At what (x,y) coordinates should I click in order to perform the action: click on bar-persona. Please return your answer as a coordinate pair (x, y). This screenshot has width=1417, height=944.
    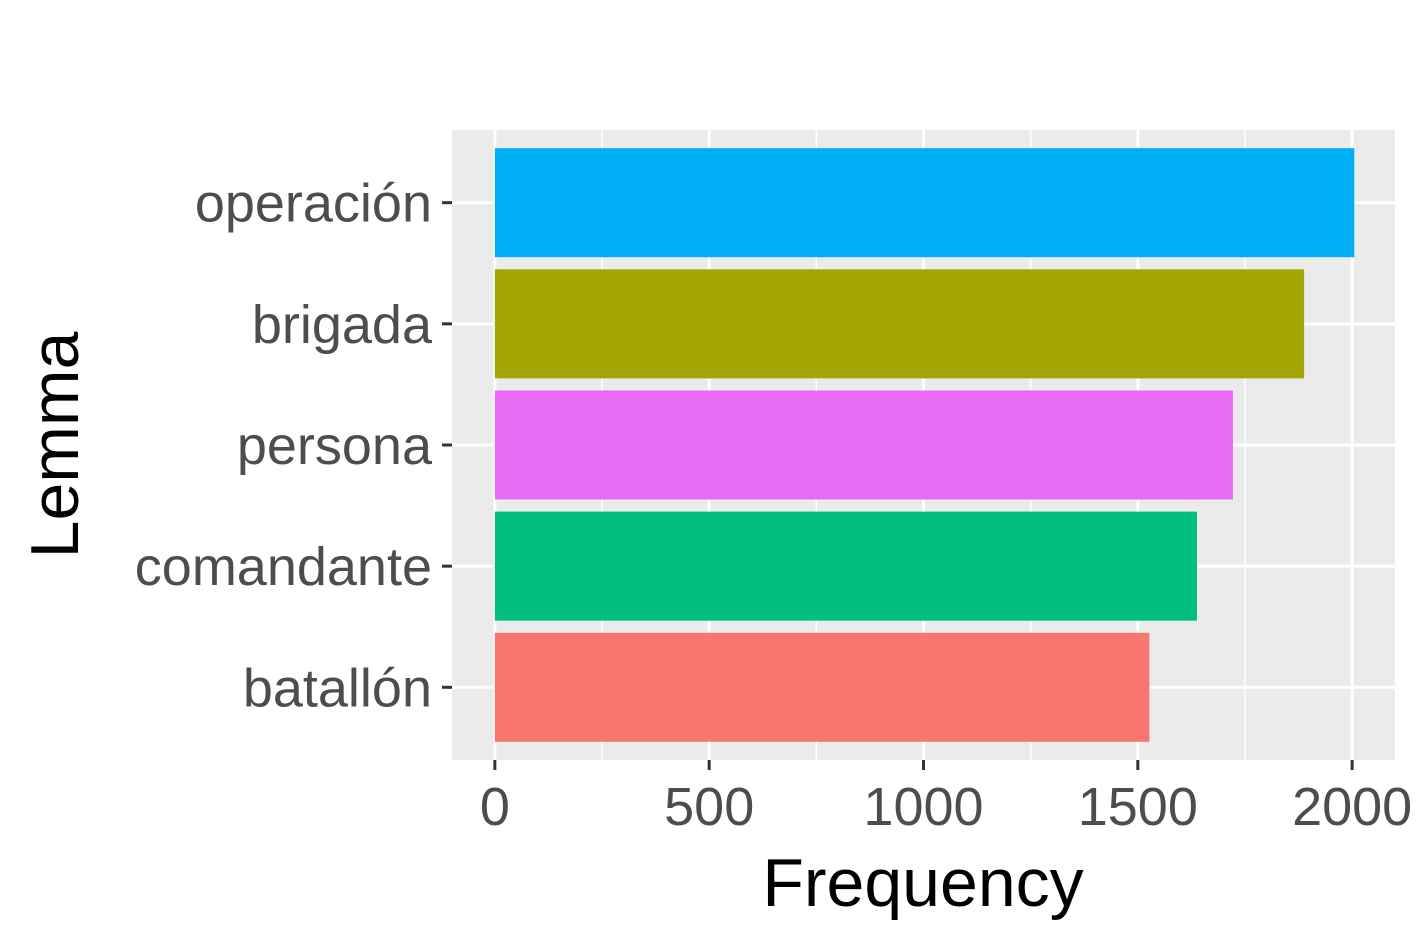
    Looking at the image, I should click on (863, 445).